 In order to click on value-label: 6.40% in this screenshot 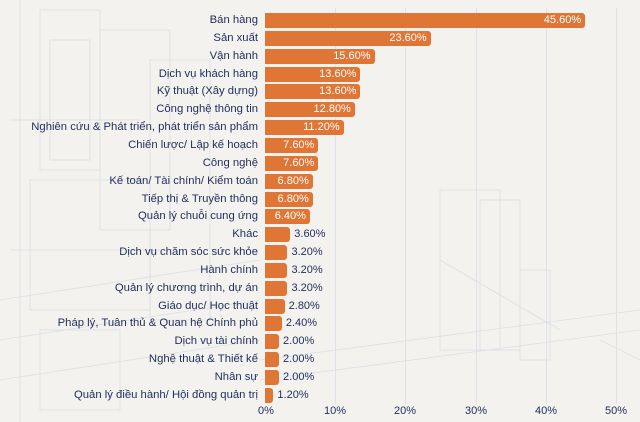, I will do `click(290, 216)`.